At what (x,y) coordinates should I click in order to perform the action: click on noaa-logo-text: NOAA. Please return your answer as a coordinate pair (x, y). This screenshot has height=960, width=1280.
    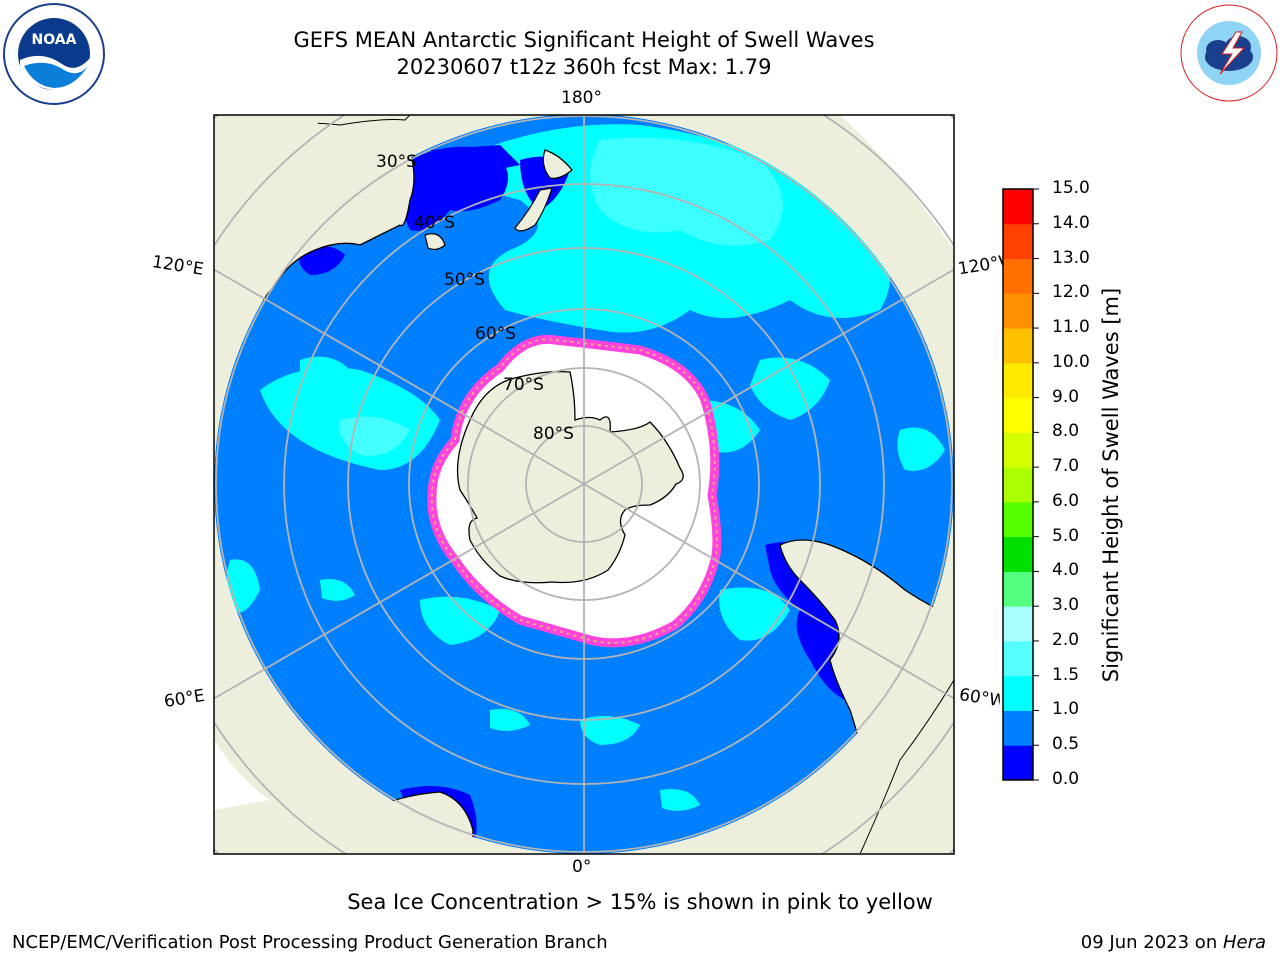
    Looking at the image, I should click on (54, 40).